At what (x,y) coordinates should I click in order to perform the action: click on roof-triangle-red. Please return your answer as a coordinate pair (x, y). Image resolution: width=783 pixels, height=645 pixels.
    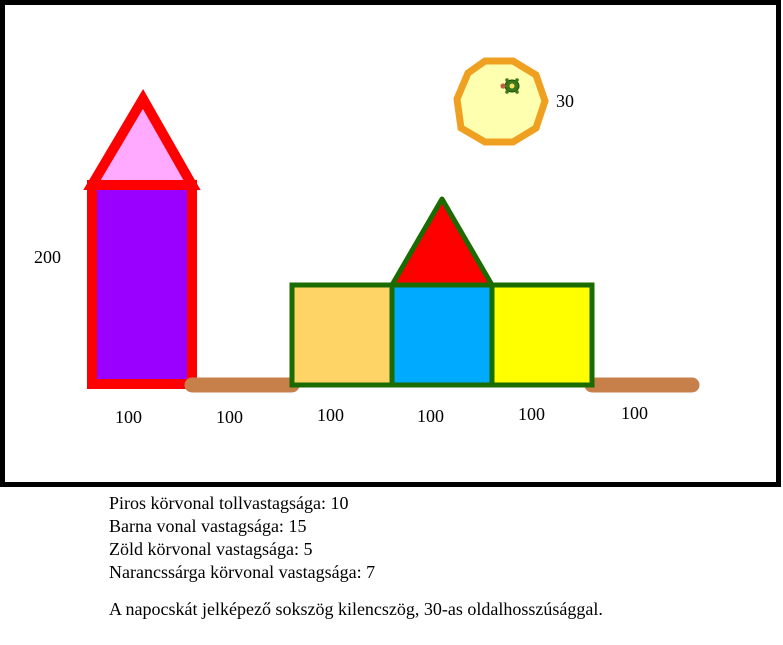
    Looking at the image, I should click on (442, 242).